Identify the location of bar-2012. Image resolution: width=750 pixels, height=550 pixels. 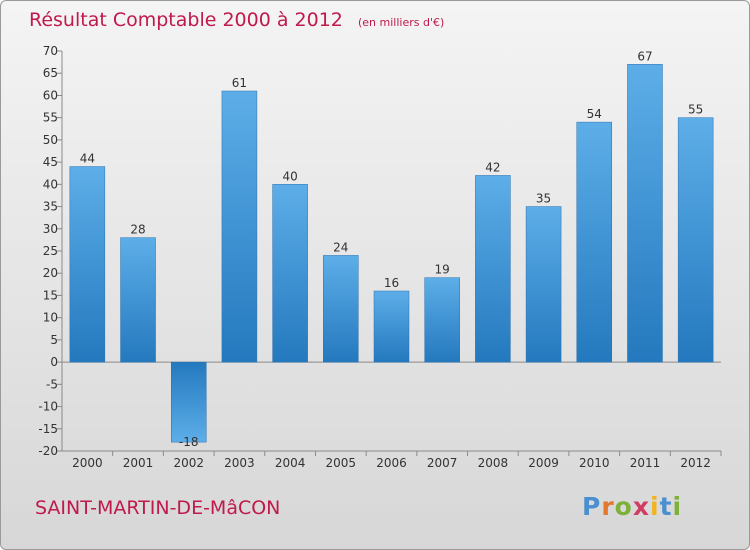
(695, 240).